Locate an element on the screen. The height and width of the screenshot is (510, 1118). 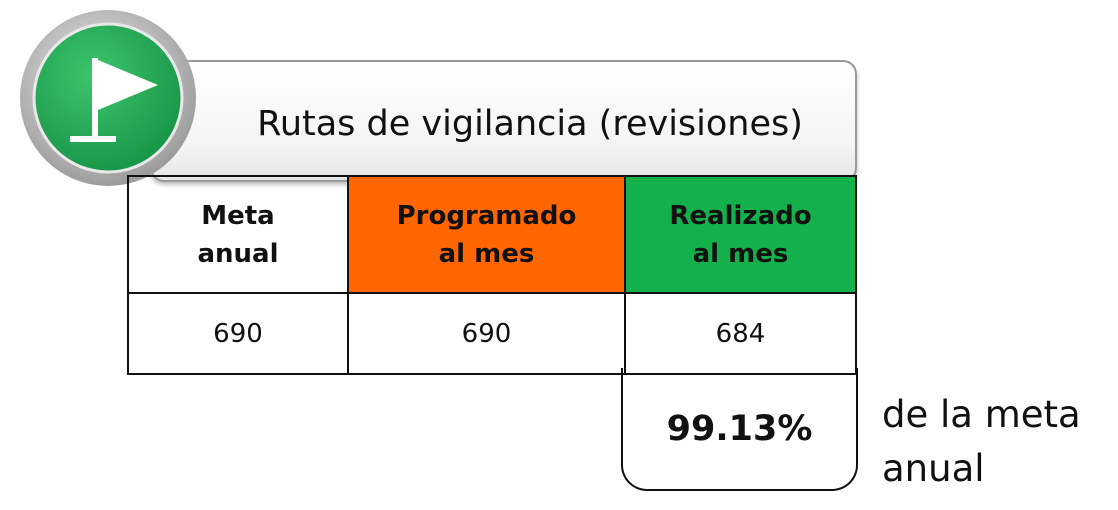
header-text: Realizado al mes is located at coordinates (740, 234).